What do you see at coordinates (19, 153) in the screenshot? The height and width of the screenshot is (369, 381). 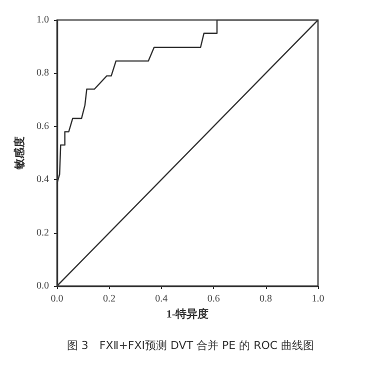 I see `y-axis-title: 敏感度` at bounding box center [19, 153].